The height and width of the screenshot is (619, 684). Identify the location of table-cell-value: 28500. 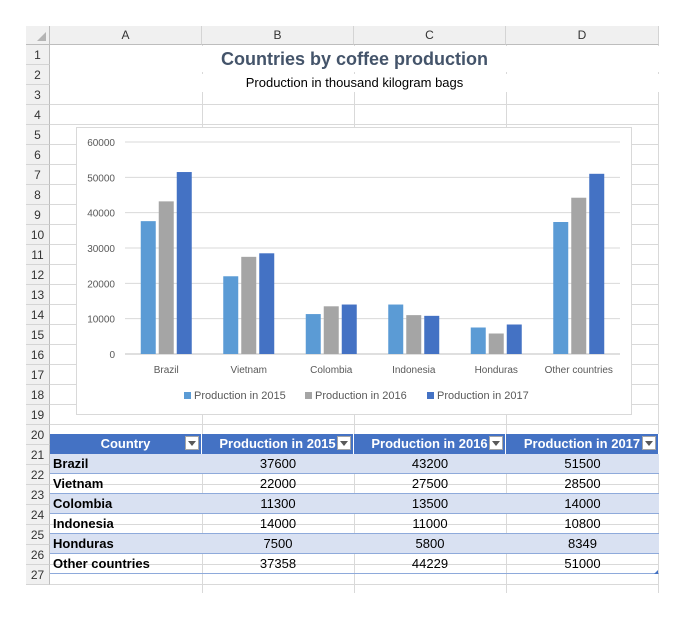
(582, 483).